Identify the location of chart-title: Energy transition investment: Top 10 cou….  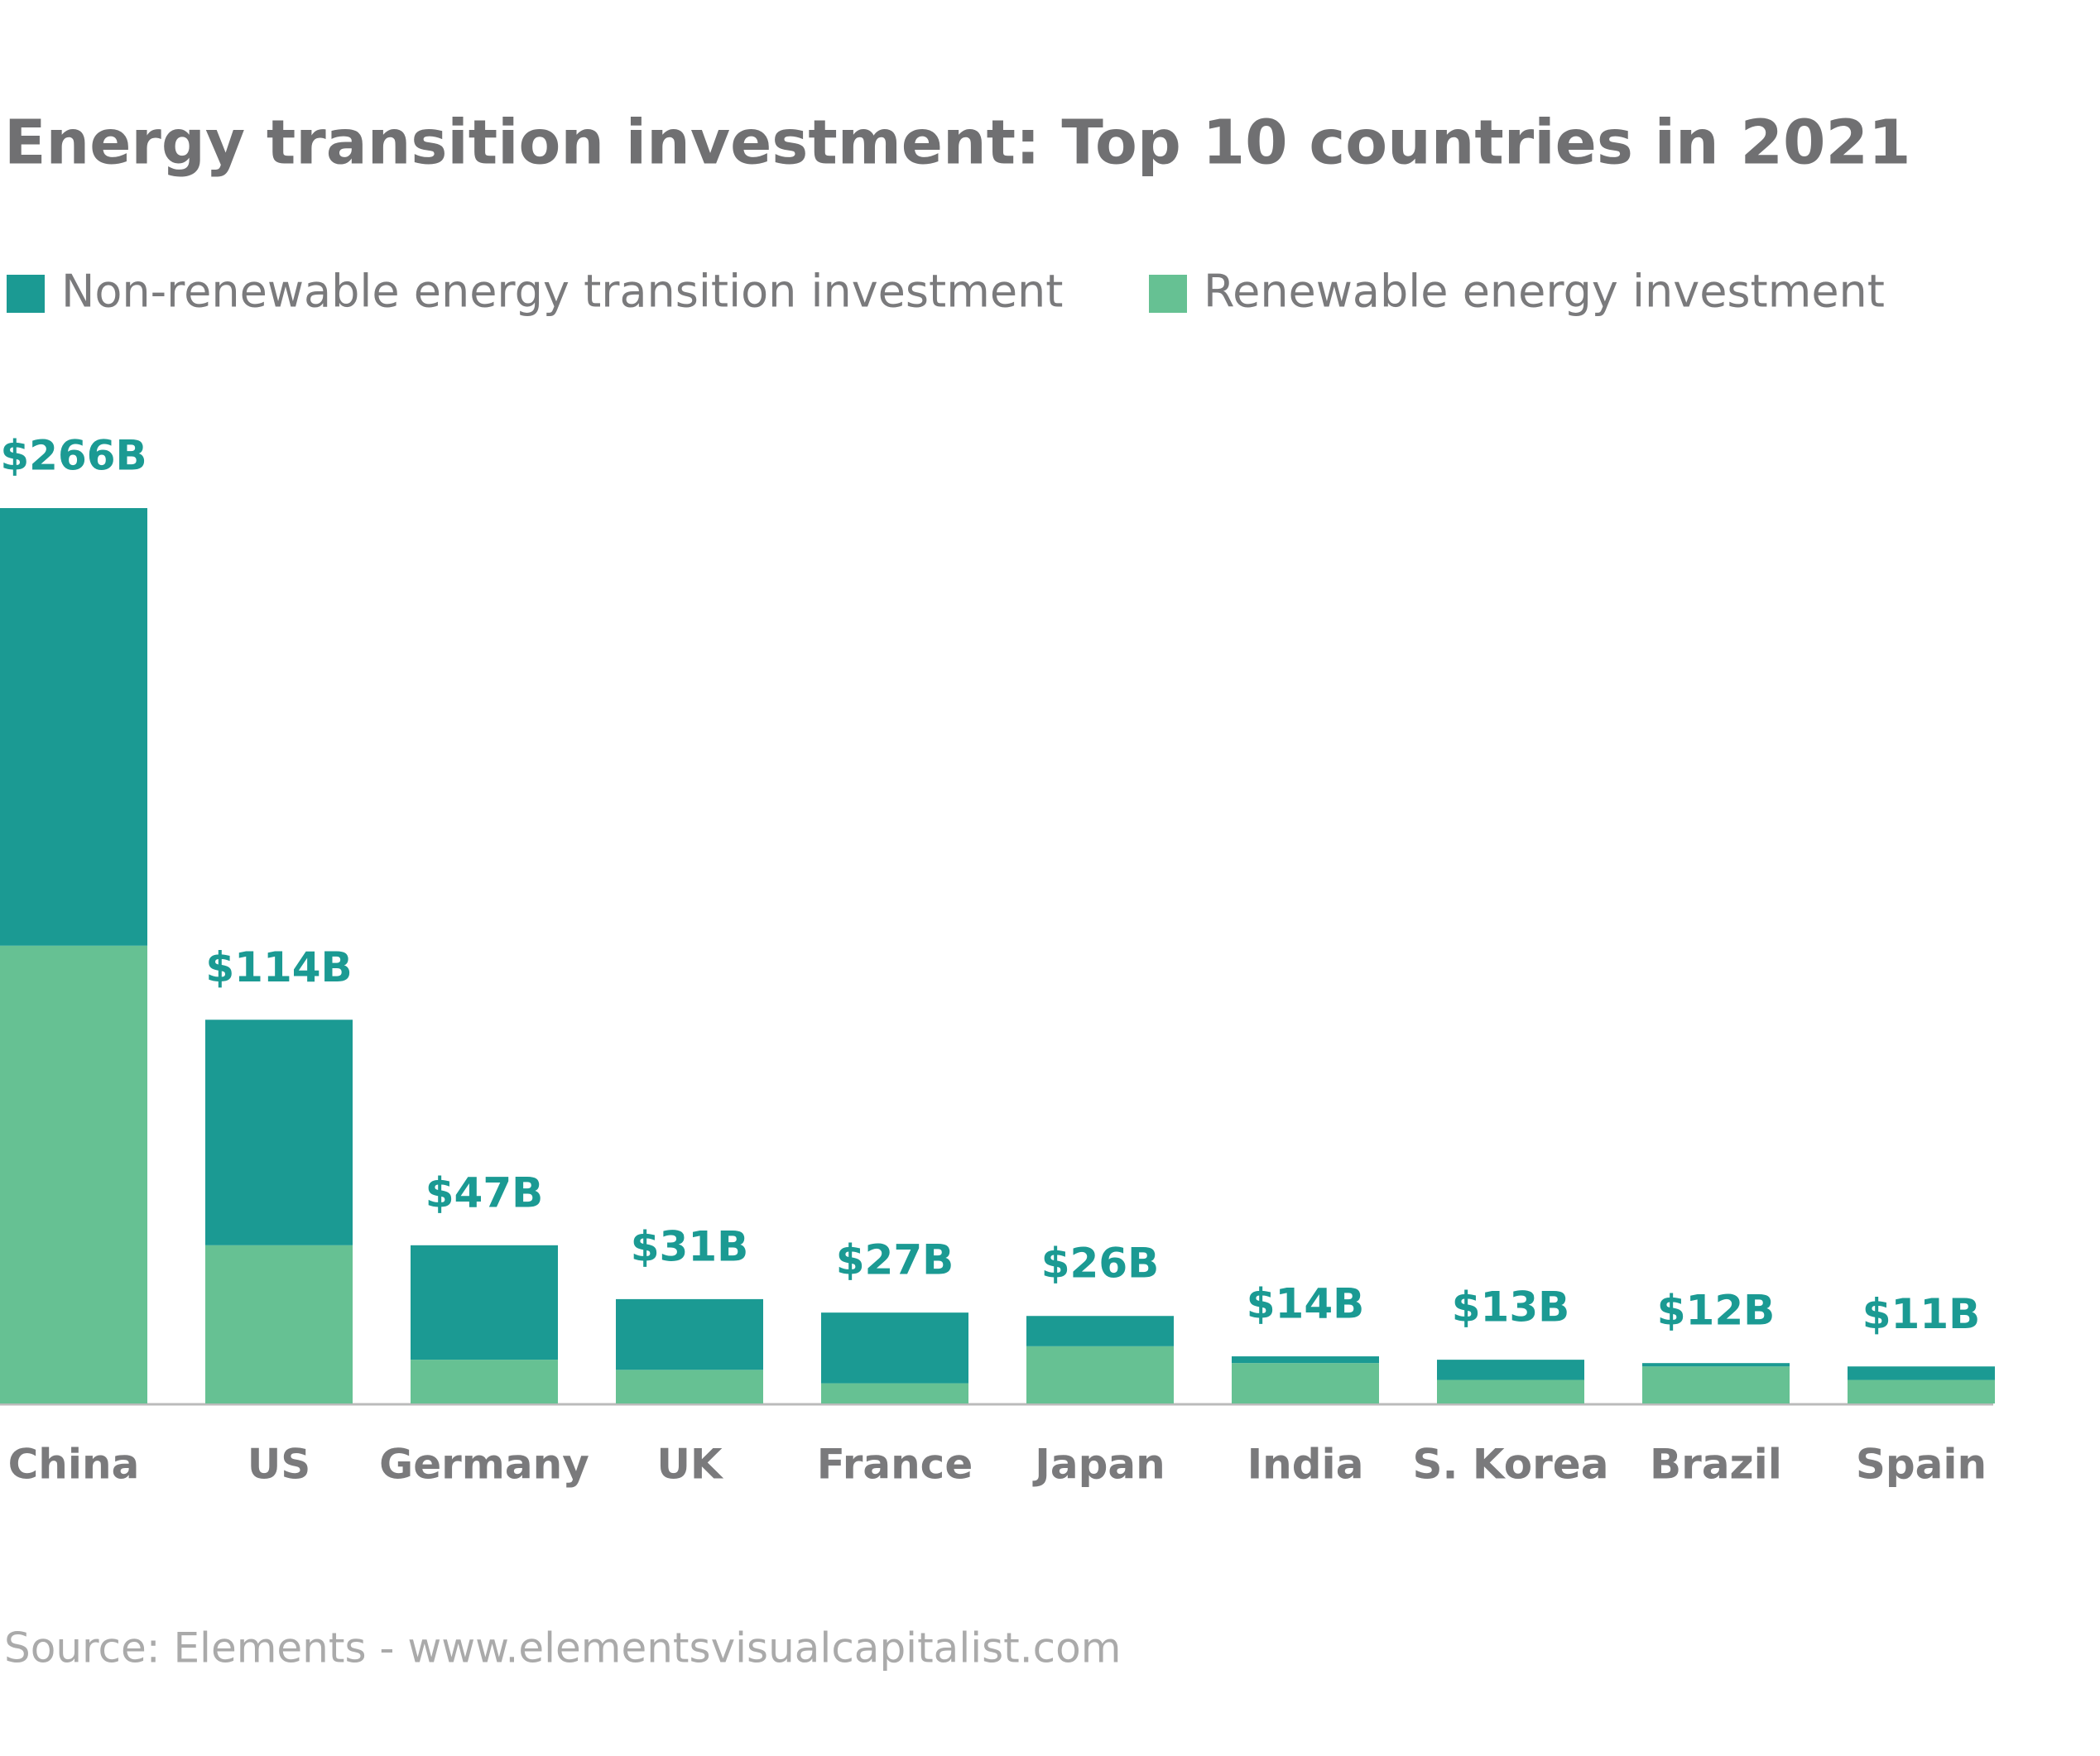
(957, 143).